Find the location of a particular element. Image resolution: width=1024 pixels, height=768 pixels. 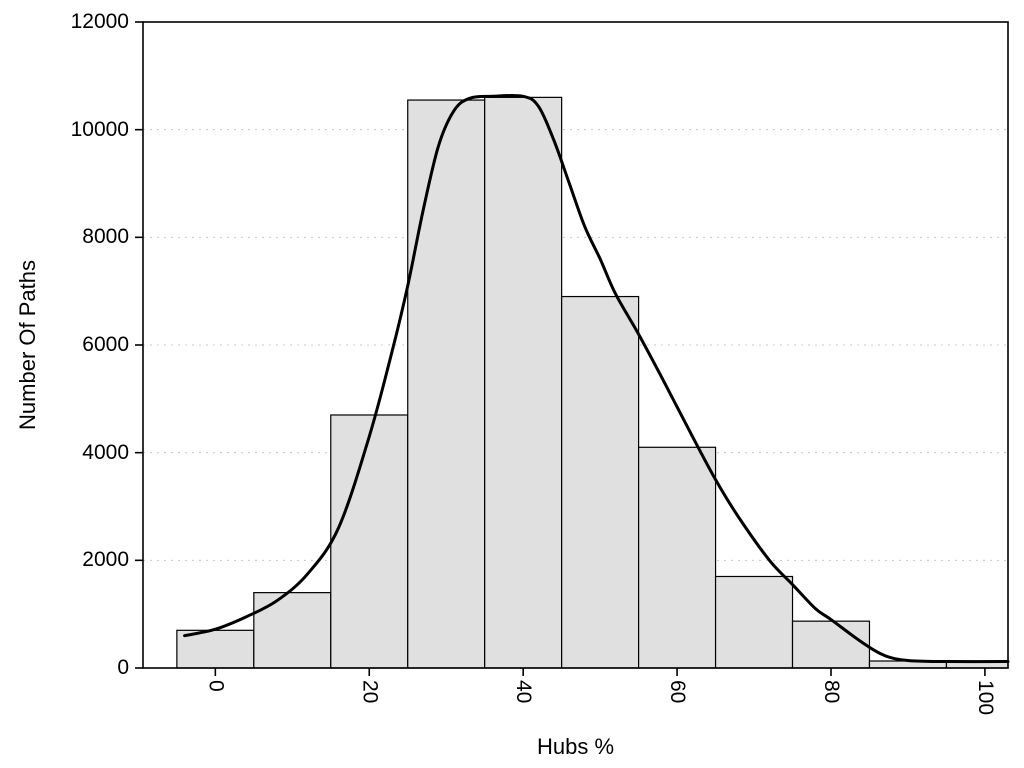

y-tick-label: 12000 is located at coordinates (99, 21).